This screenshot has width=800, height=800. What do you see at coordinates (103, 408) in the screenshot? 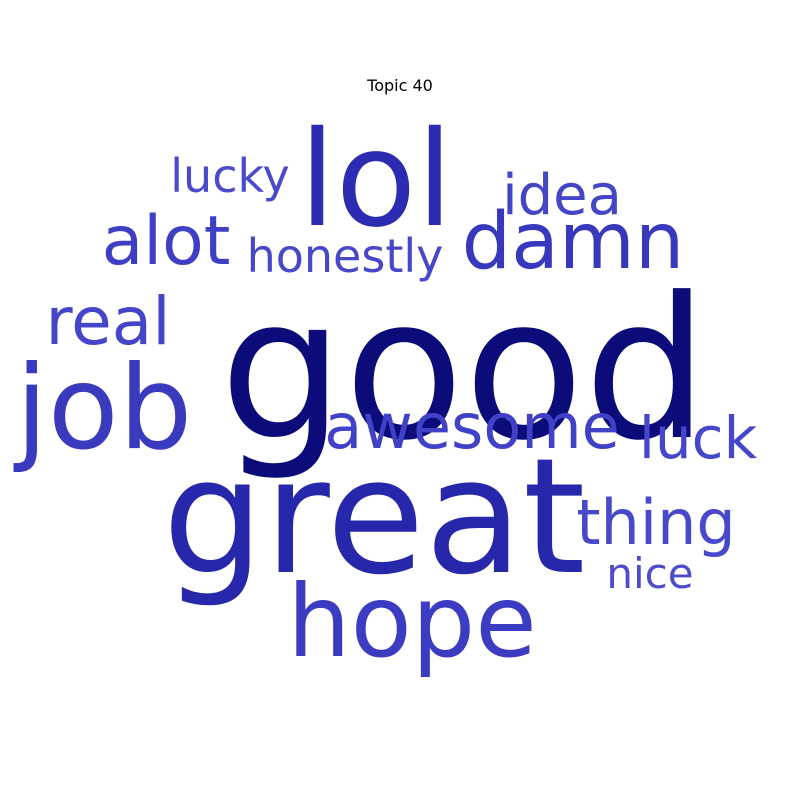
I see `word-job: job` at bounding box center [103, 408].